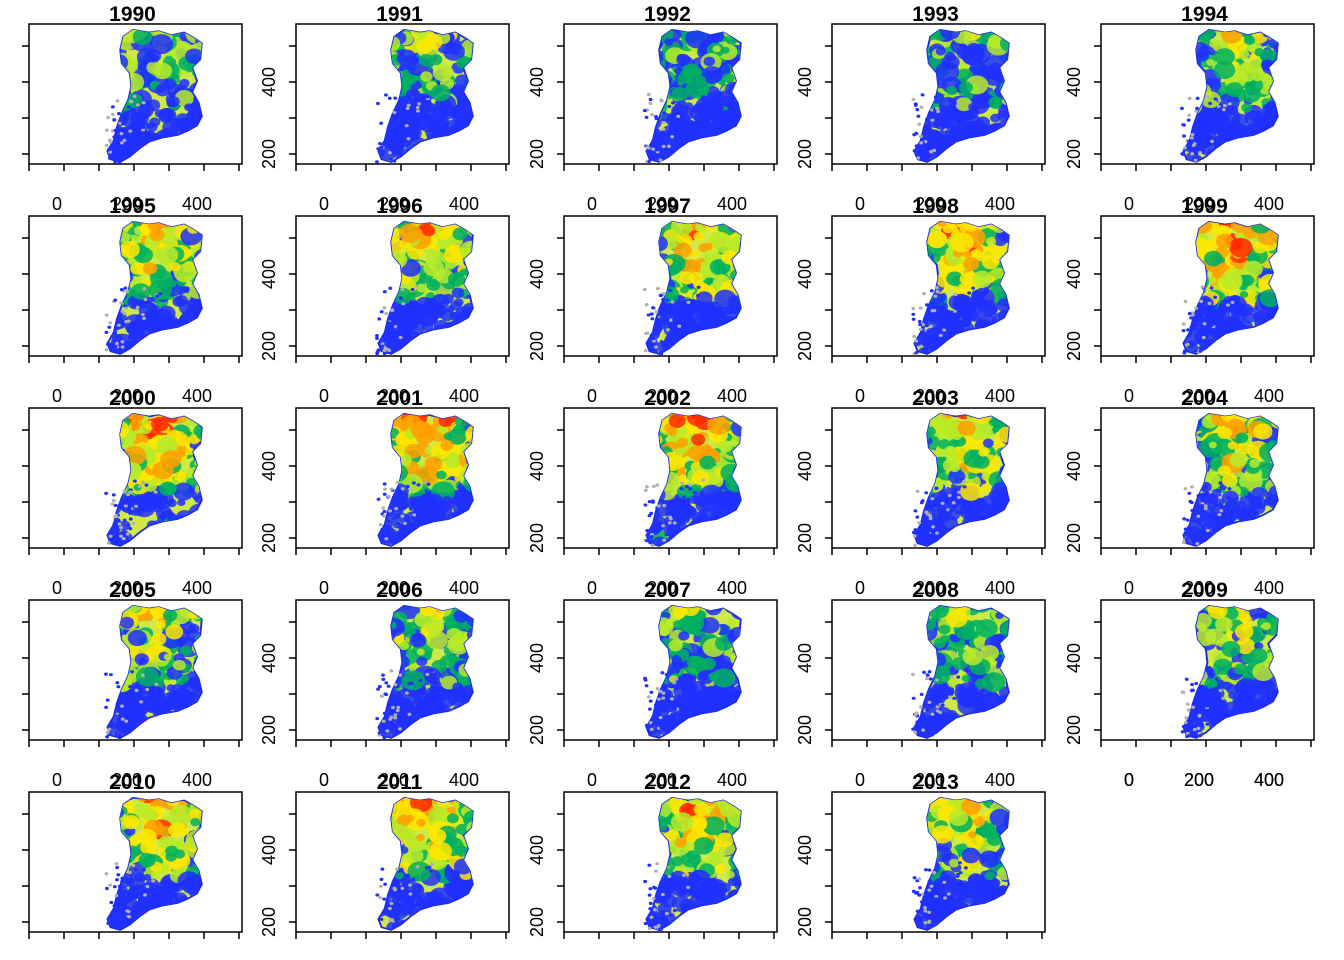 The width and height of the screenshot is (1344, 960). I want to click on panel-title: 1999, so click(1204, 206).